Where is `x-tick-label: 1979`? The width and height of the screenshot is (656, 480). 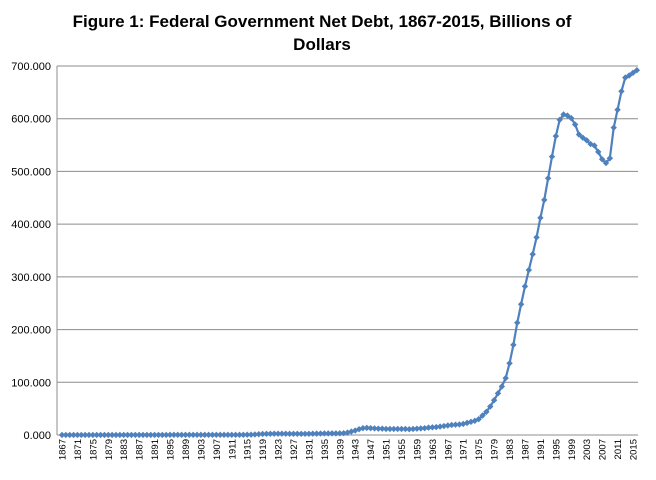 x-tick-label: 1979 is located at coordinates (495, 449).